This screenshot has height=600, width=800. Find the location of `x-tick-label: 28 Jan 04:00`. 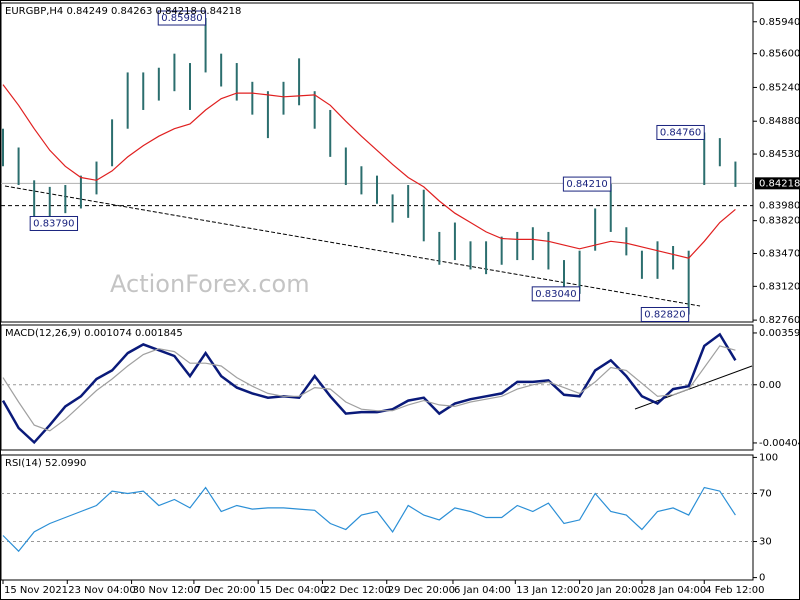

x-tick-label: 28 Jan 04:00 is located at coordinates (674, 590).